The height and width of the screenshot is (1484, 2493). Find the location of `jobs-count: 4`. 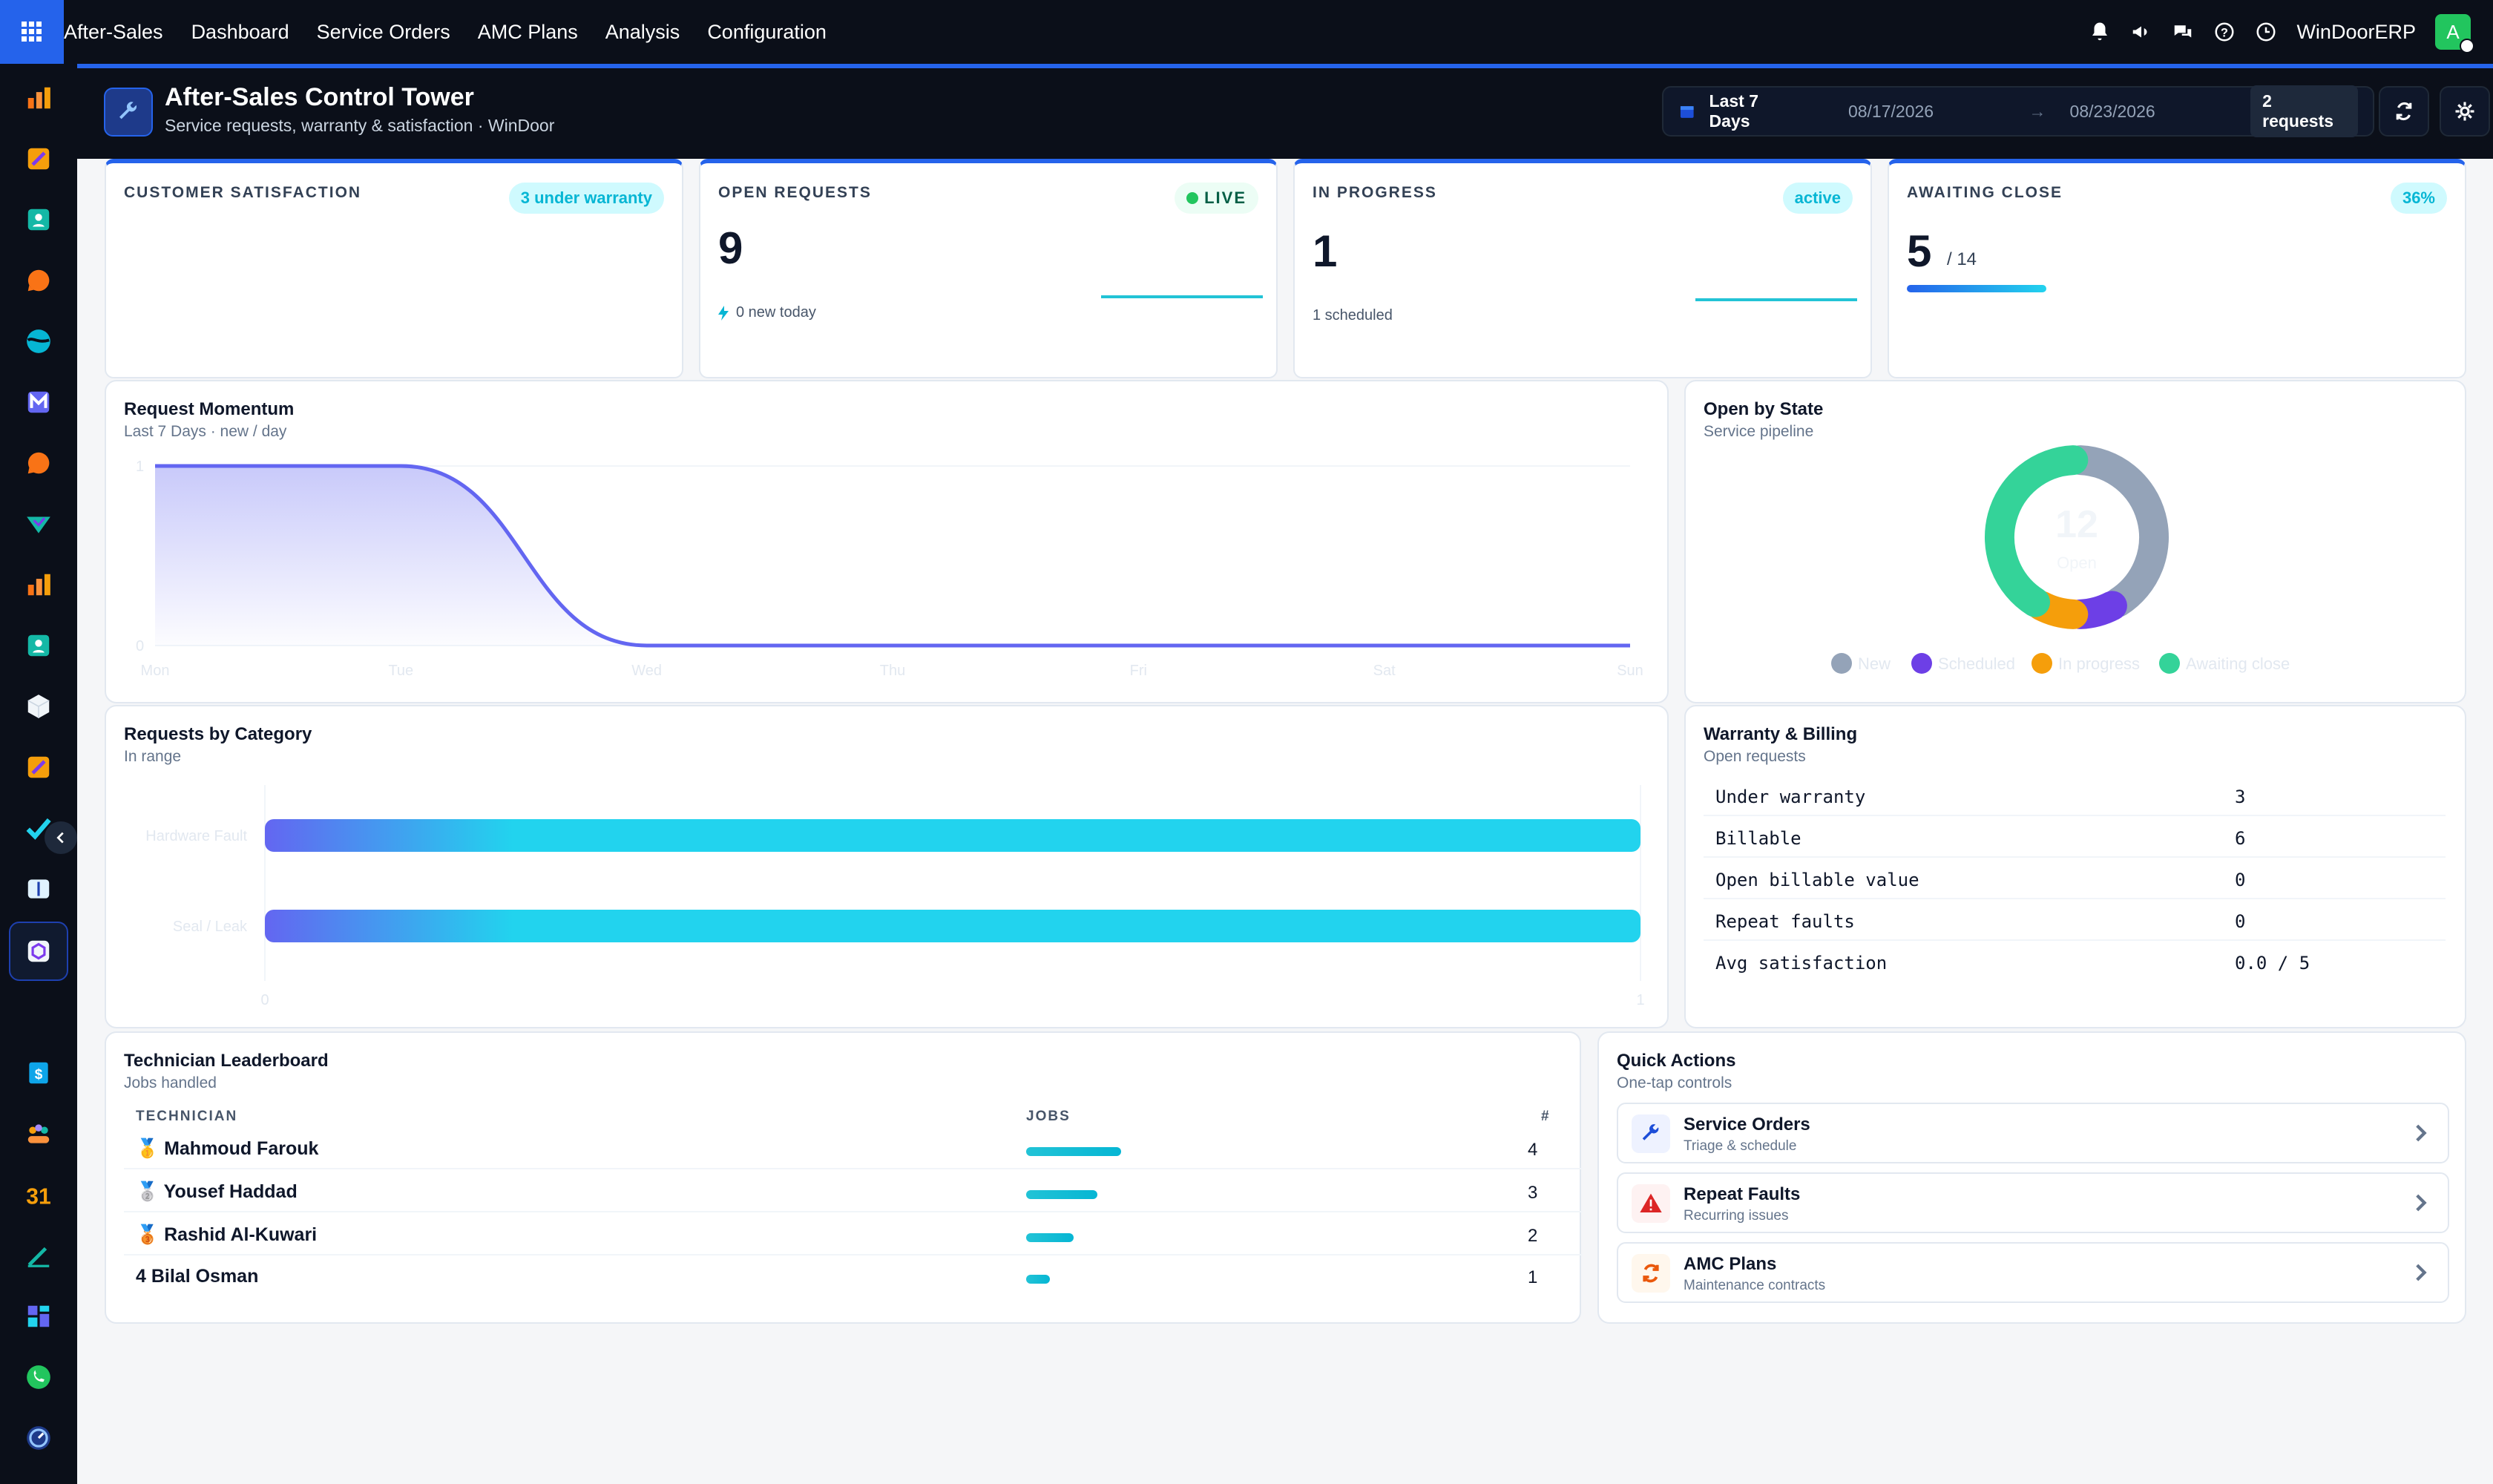

jobs-count: 4 is located at coordinates (1533, 1150).